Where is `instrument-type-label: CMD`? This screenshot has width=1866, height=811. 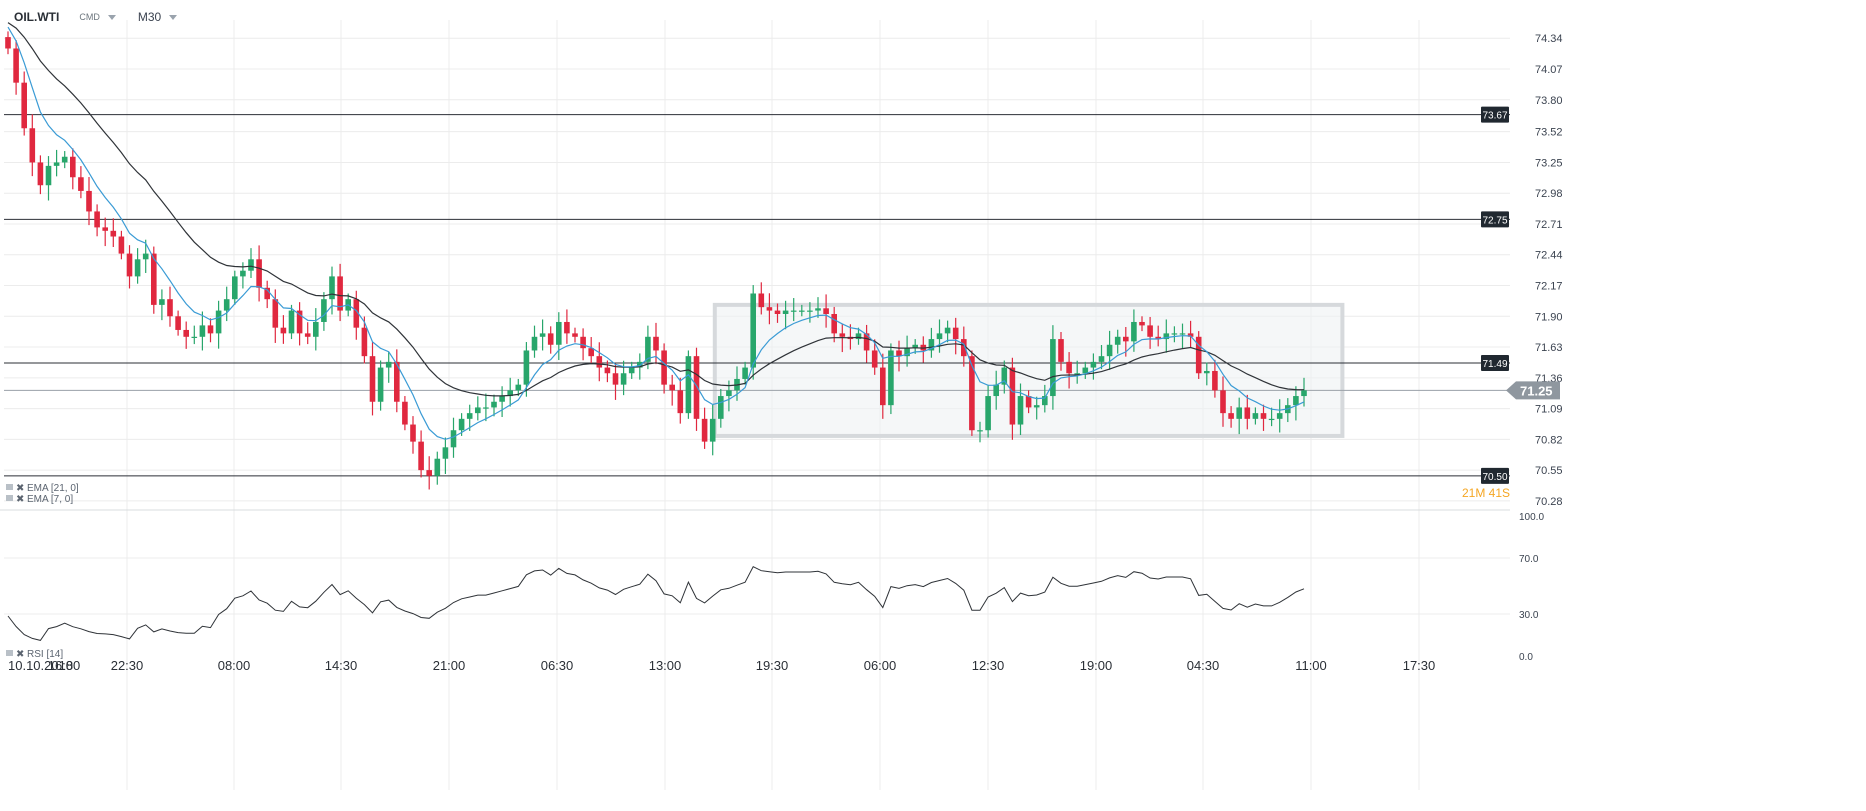 instrument-type-label: CMD is located at coordinates (89, 17).